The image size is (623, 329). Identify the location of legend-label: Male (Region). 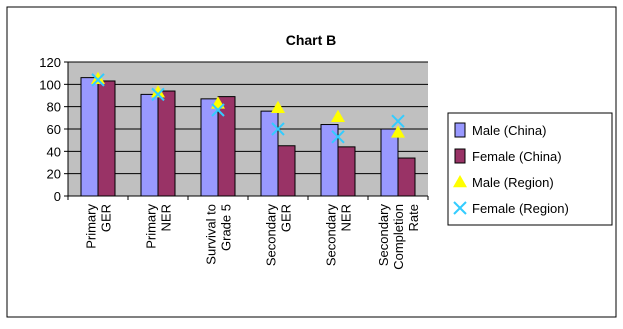
(513, 182).